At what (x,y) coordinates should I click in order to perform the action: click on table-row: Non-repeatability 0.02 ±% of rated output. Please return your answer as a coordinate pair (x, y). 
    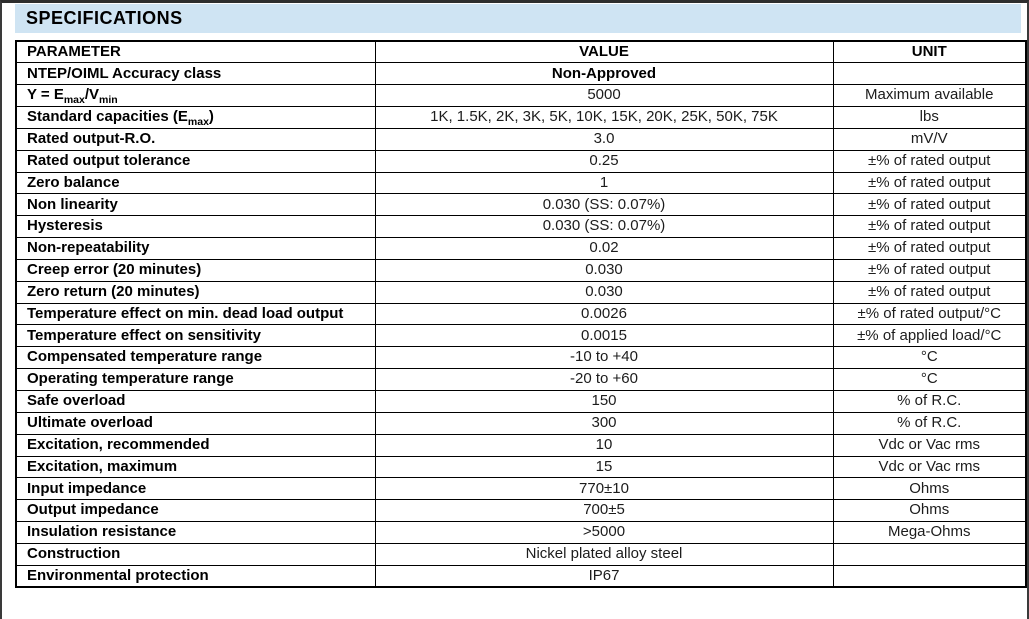
    Looking at the image, I should click on (521, 248).